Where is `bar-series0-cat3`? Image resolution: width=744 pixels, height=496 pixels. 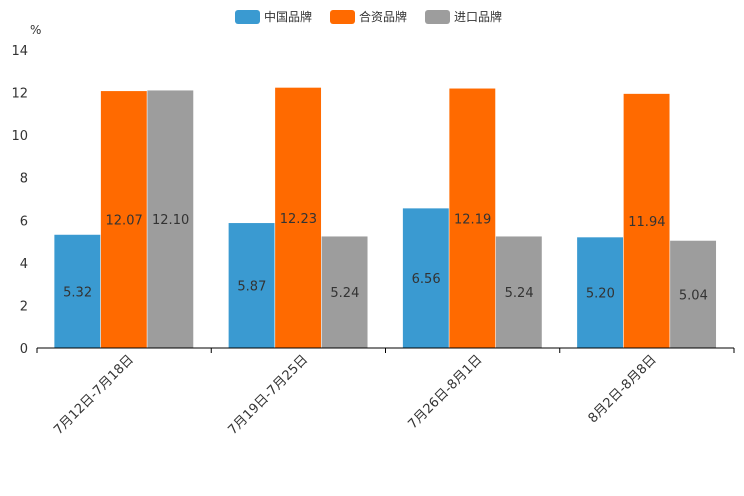 bar-series0-cat3 is located at coordinates (600, 292).